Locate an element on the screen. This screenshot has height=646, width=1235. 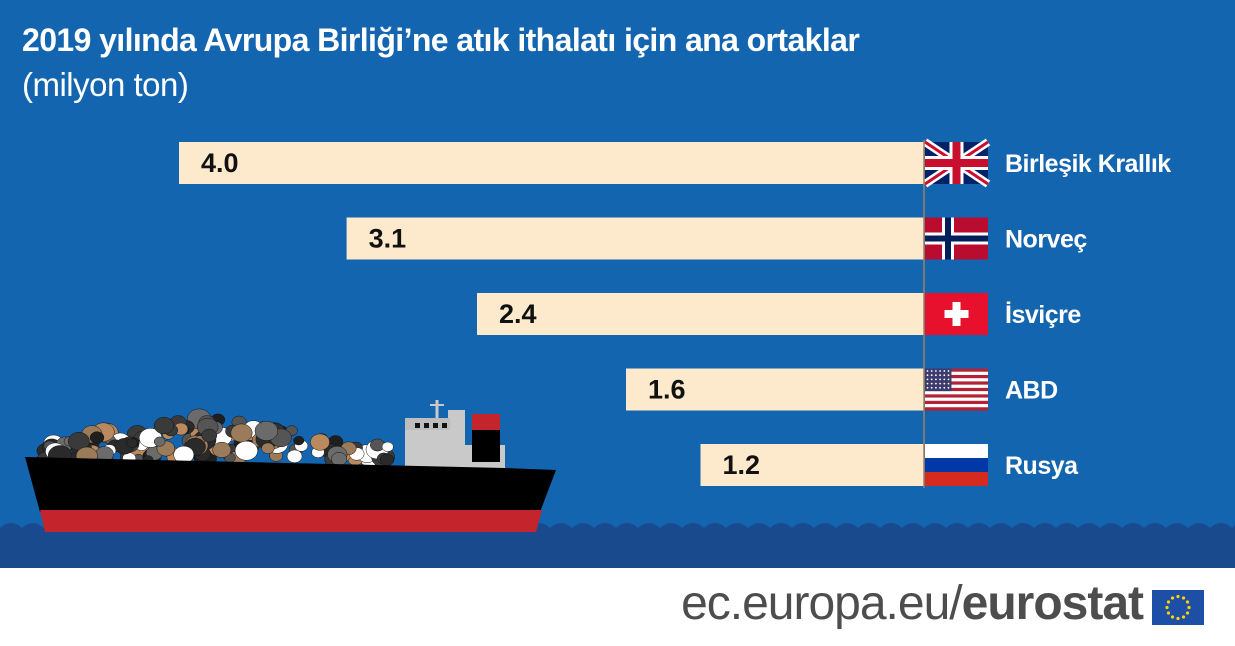
uk-flag-icon is located at coordinates (956, 163).